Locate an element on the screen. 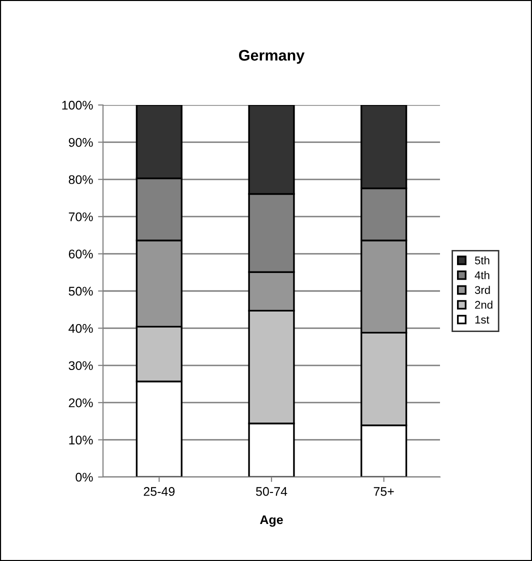 Image resolution: width=532 pixels, height=561 pixels. y-tick-label: 90% is located at coordinates (80, 142).